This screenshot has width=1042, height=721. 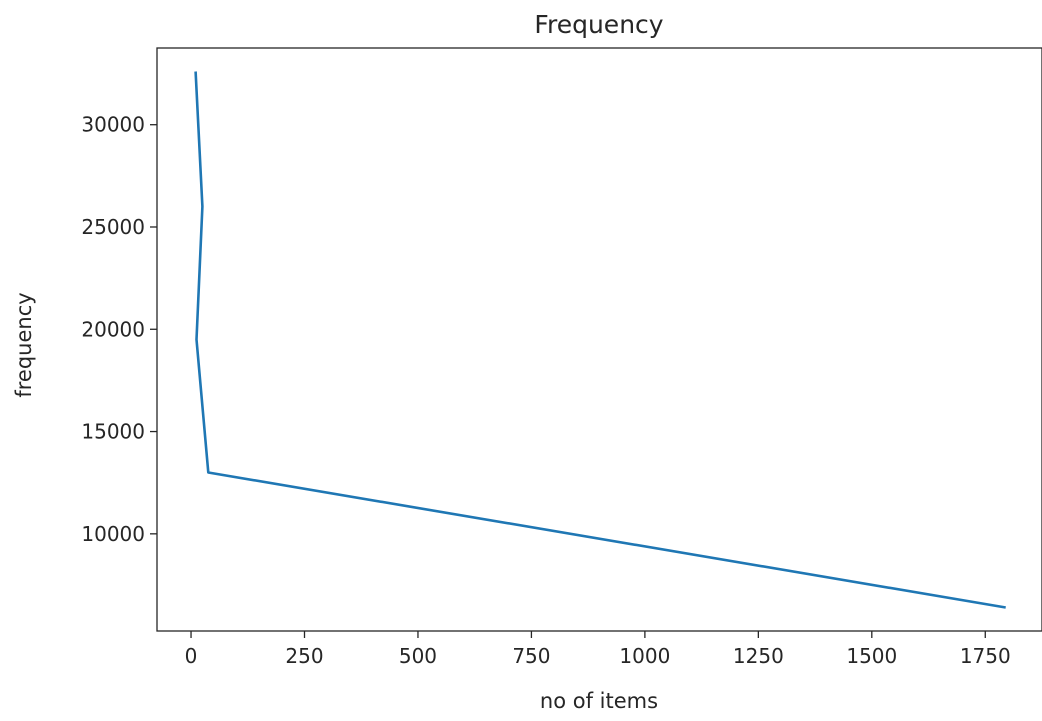 What do you see at coordinates (113, 534) in the screenshot?
I see `y-tick-label: 10000` at bounding box center [113, 534].